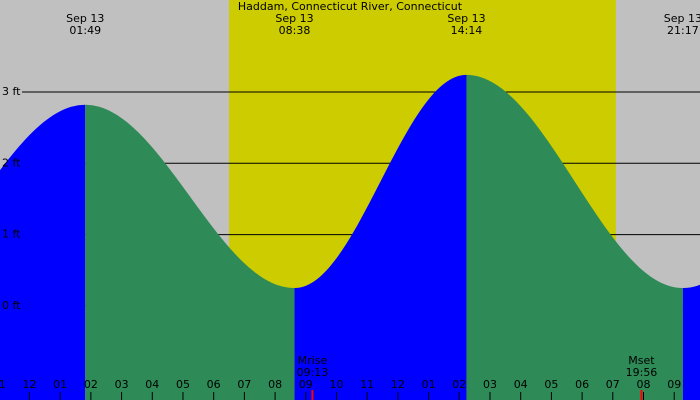 Image resolution: width=700 pixels, height=400 pixels. Describe the element at coordinates (350, 6) in the screenshot. I see `chart-title: Haddam, Connecticut River, Connecticut` at that location.